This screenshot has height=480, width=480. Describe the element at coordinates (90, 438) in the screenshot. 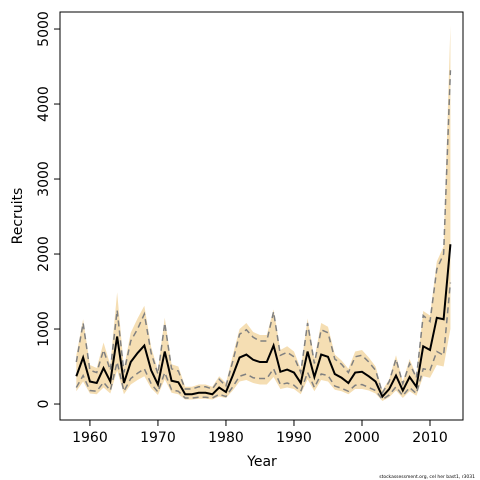

I see `x-tick-label: 1960` at that location.